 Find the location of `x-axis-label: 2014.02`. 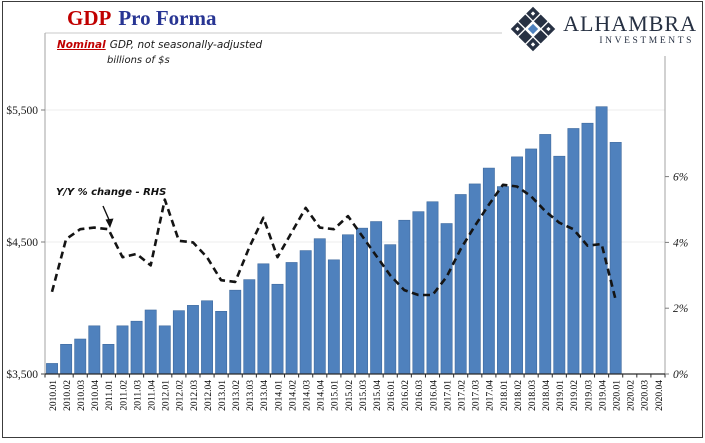

x-axis-label: 2014.02 is located at coordinates (293, 395).